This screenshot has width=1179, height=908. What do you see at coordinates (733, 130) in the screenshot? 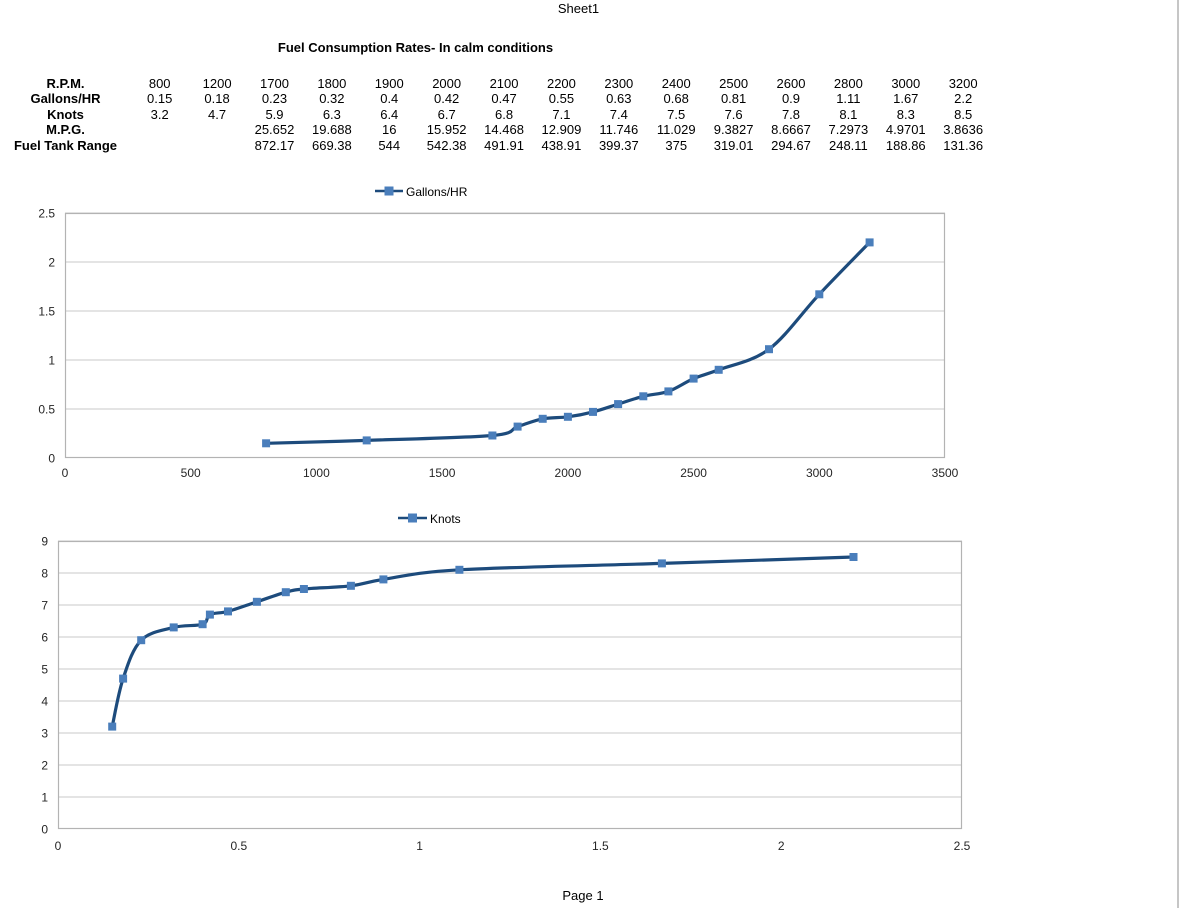
I see `table-cell: 9.3827` at bounding box center [733, 130].